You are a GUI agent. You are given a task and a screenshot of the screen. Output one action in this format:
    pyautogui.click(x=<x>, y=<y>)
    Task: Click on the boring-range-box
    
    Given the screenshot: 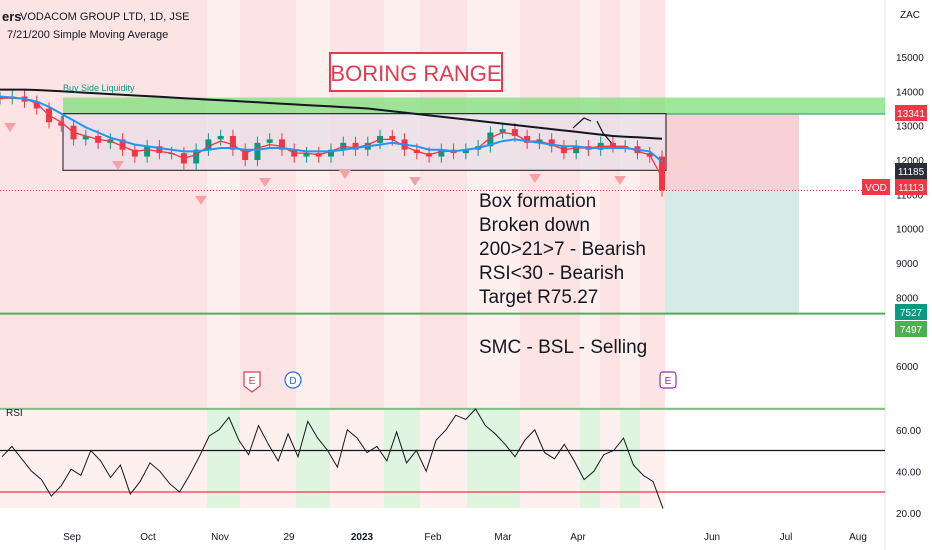 What is the action you would take?
    pyautogui.click(x=416, y=72)
    